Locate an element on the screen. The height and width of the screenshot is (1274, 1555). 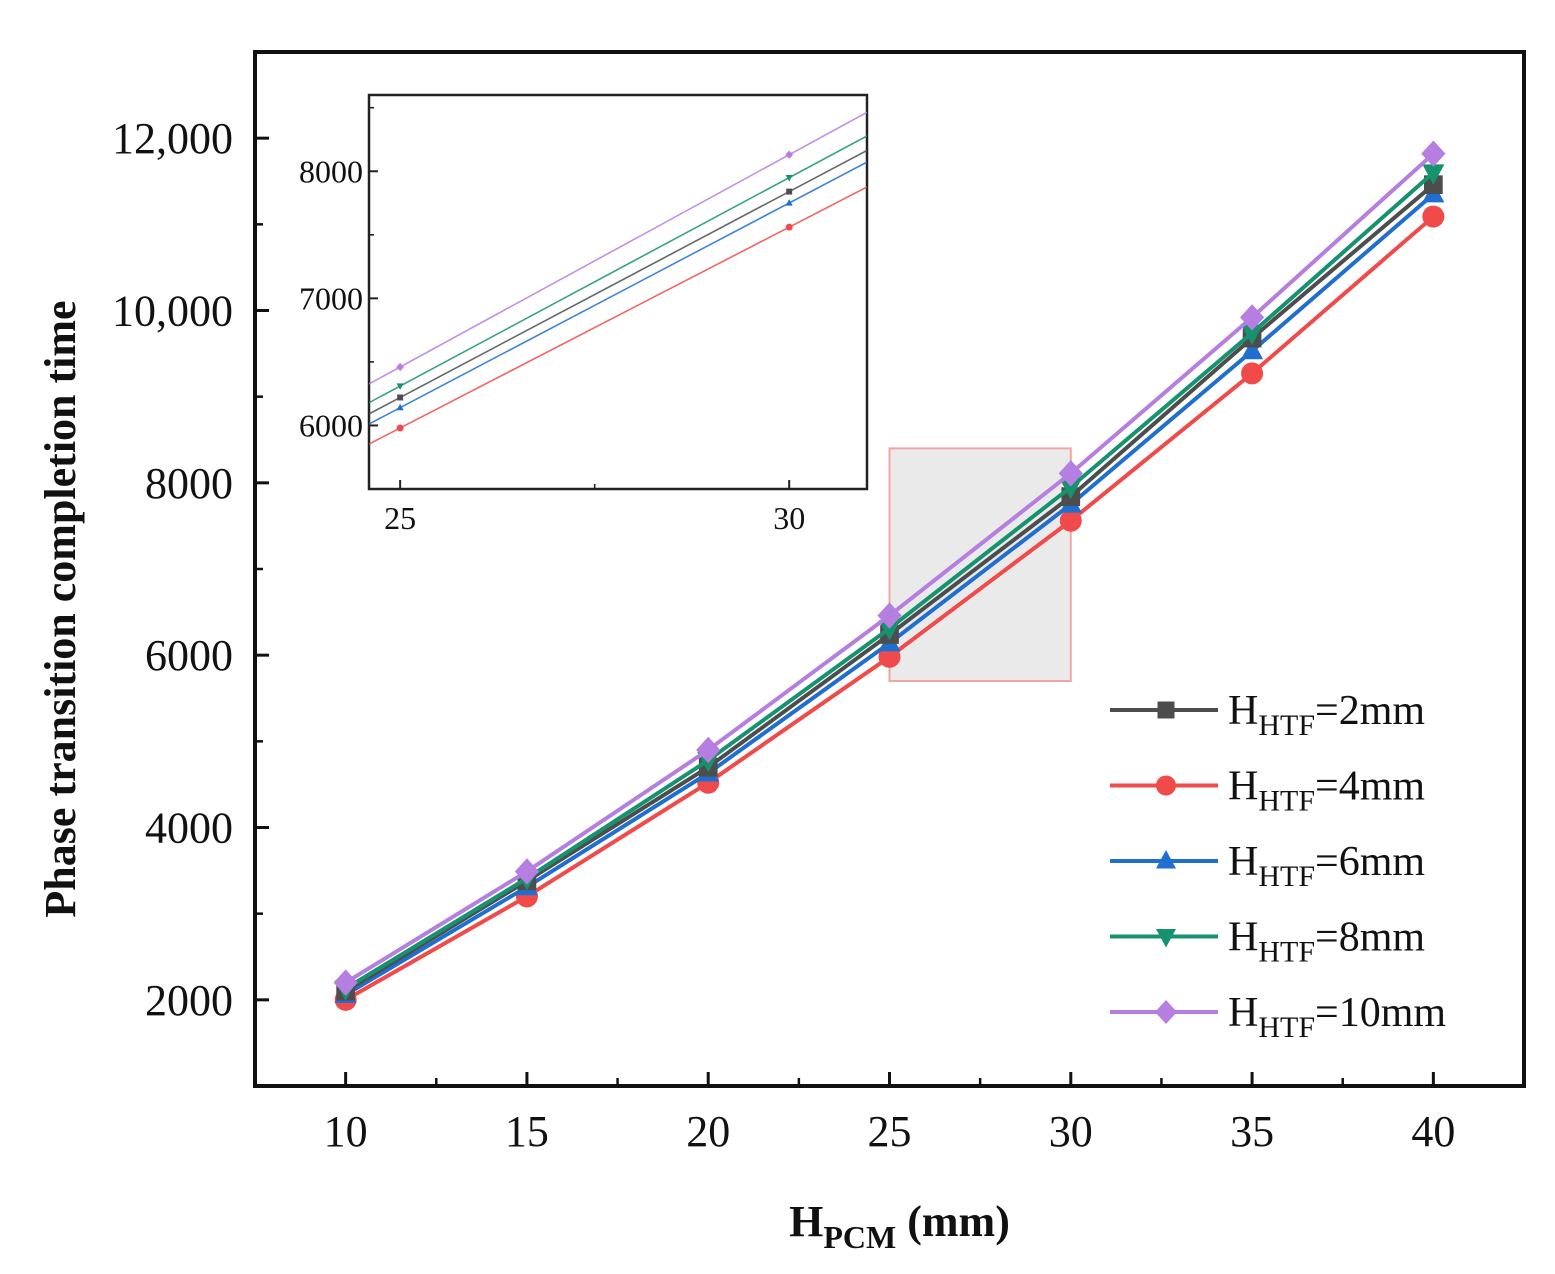
inset-y-tick-label-7000: 7000 is located at coordinates (331, 298).